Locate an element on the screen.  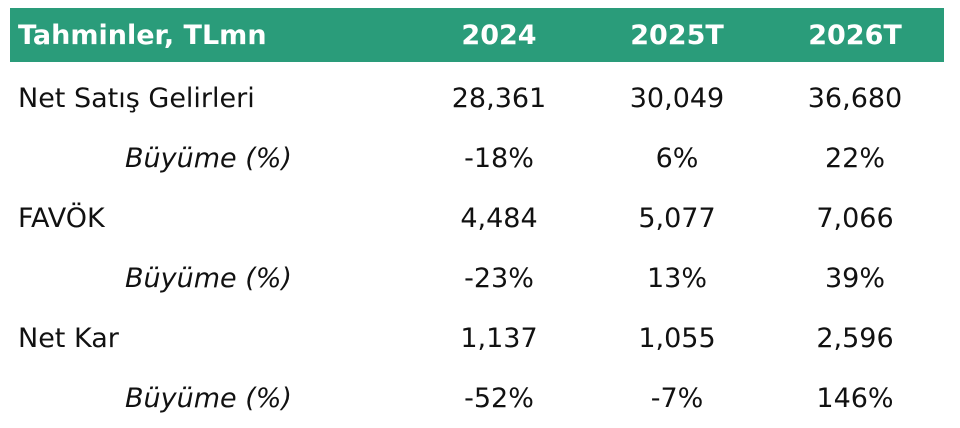
cell-value: 39% is located at coordinates (854, 278).